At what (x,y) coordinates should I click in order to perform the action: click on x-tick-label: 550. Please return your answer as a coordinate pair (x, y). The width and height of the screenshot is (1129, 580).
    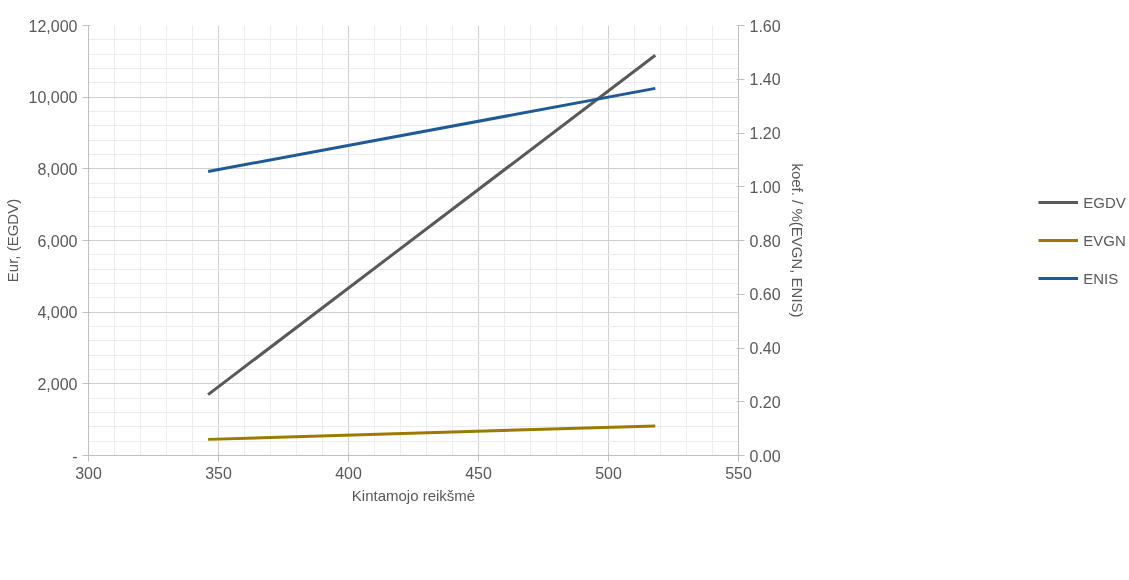
    Looking at the image, I should click on (738, 473).